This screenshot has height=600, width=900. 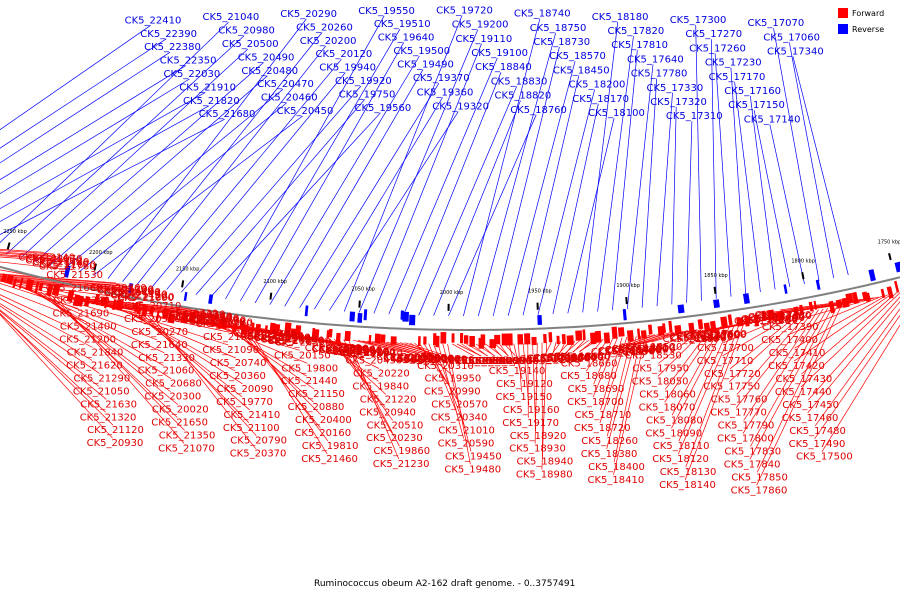 I want to click on forward-gene-label: CK5_20160, so click(x=322, y=433).